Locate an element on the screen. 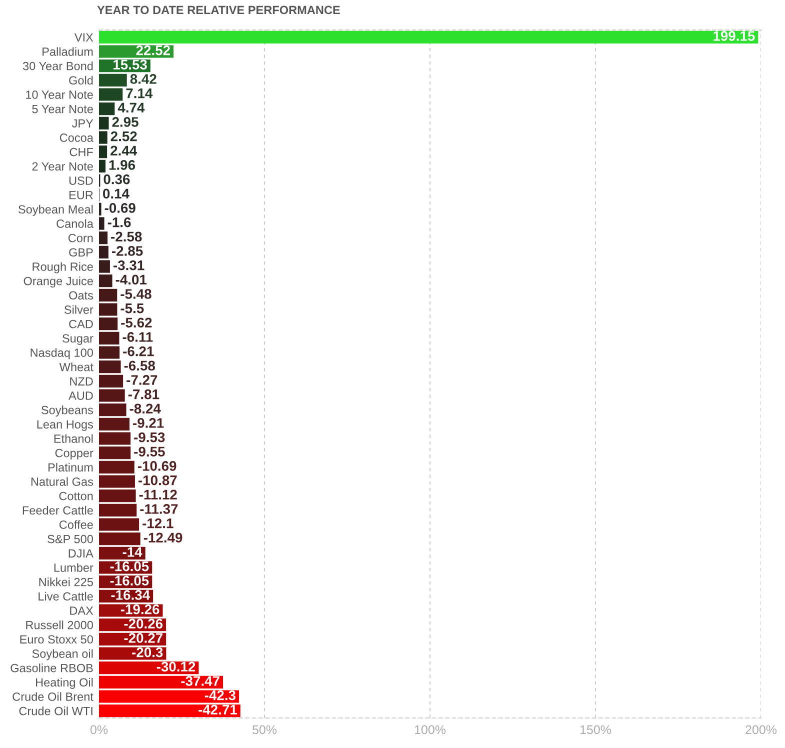 The width and height of the screenshot is (785, 748). y-tick-label: Crude Oil Brent is located at coordinates (53, 696).